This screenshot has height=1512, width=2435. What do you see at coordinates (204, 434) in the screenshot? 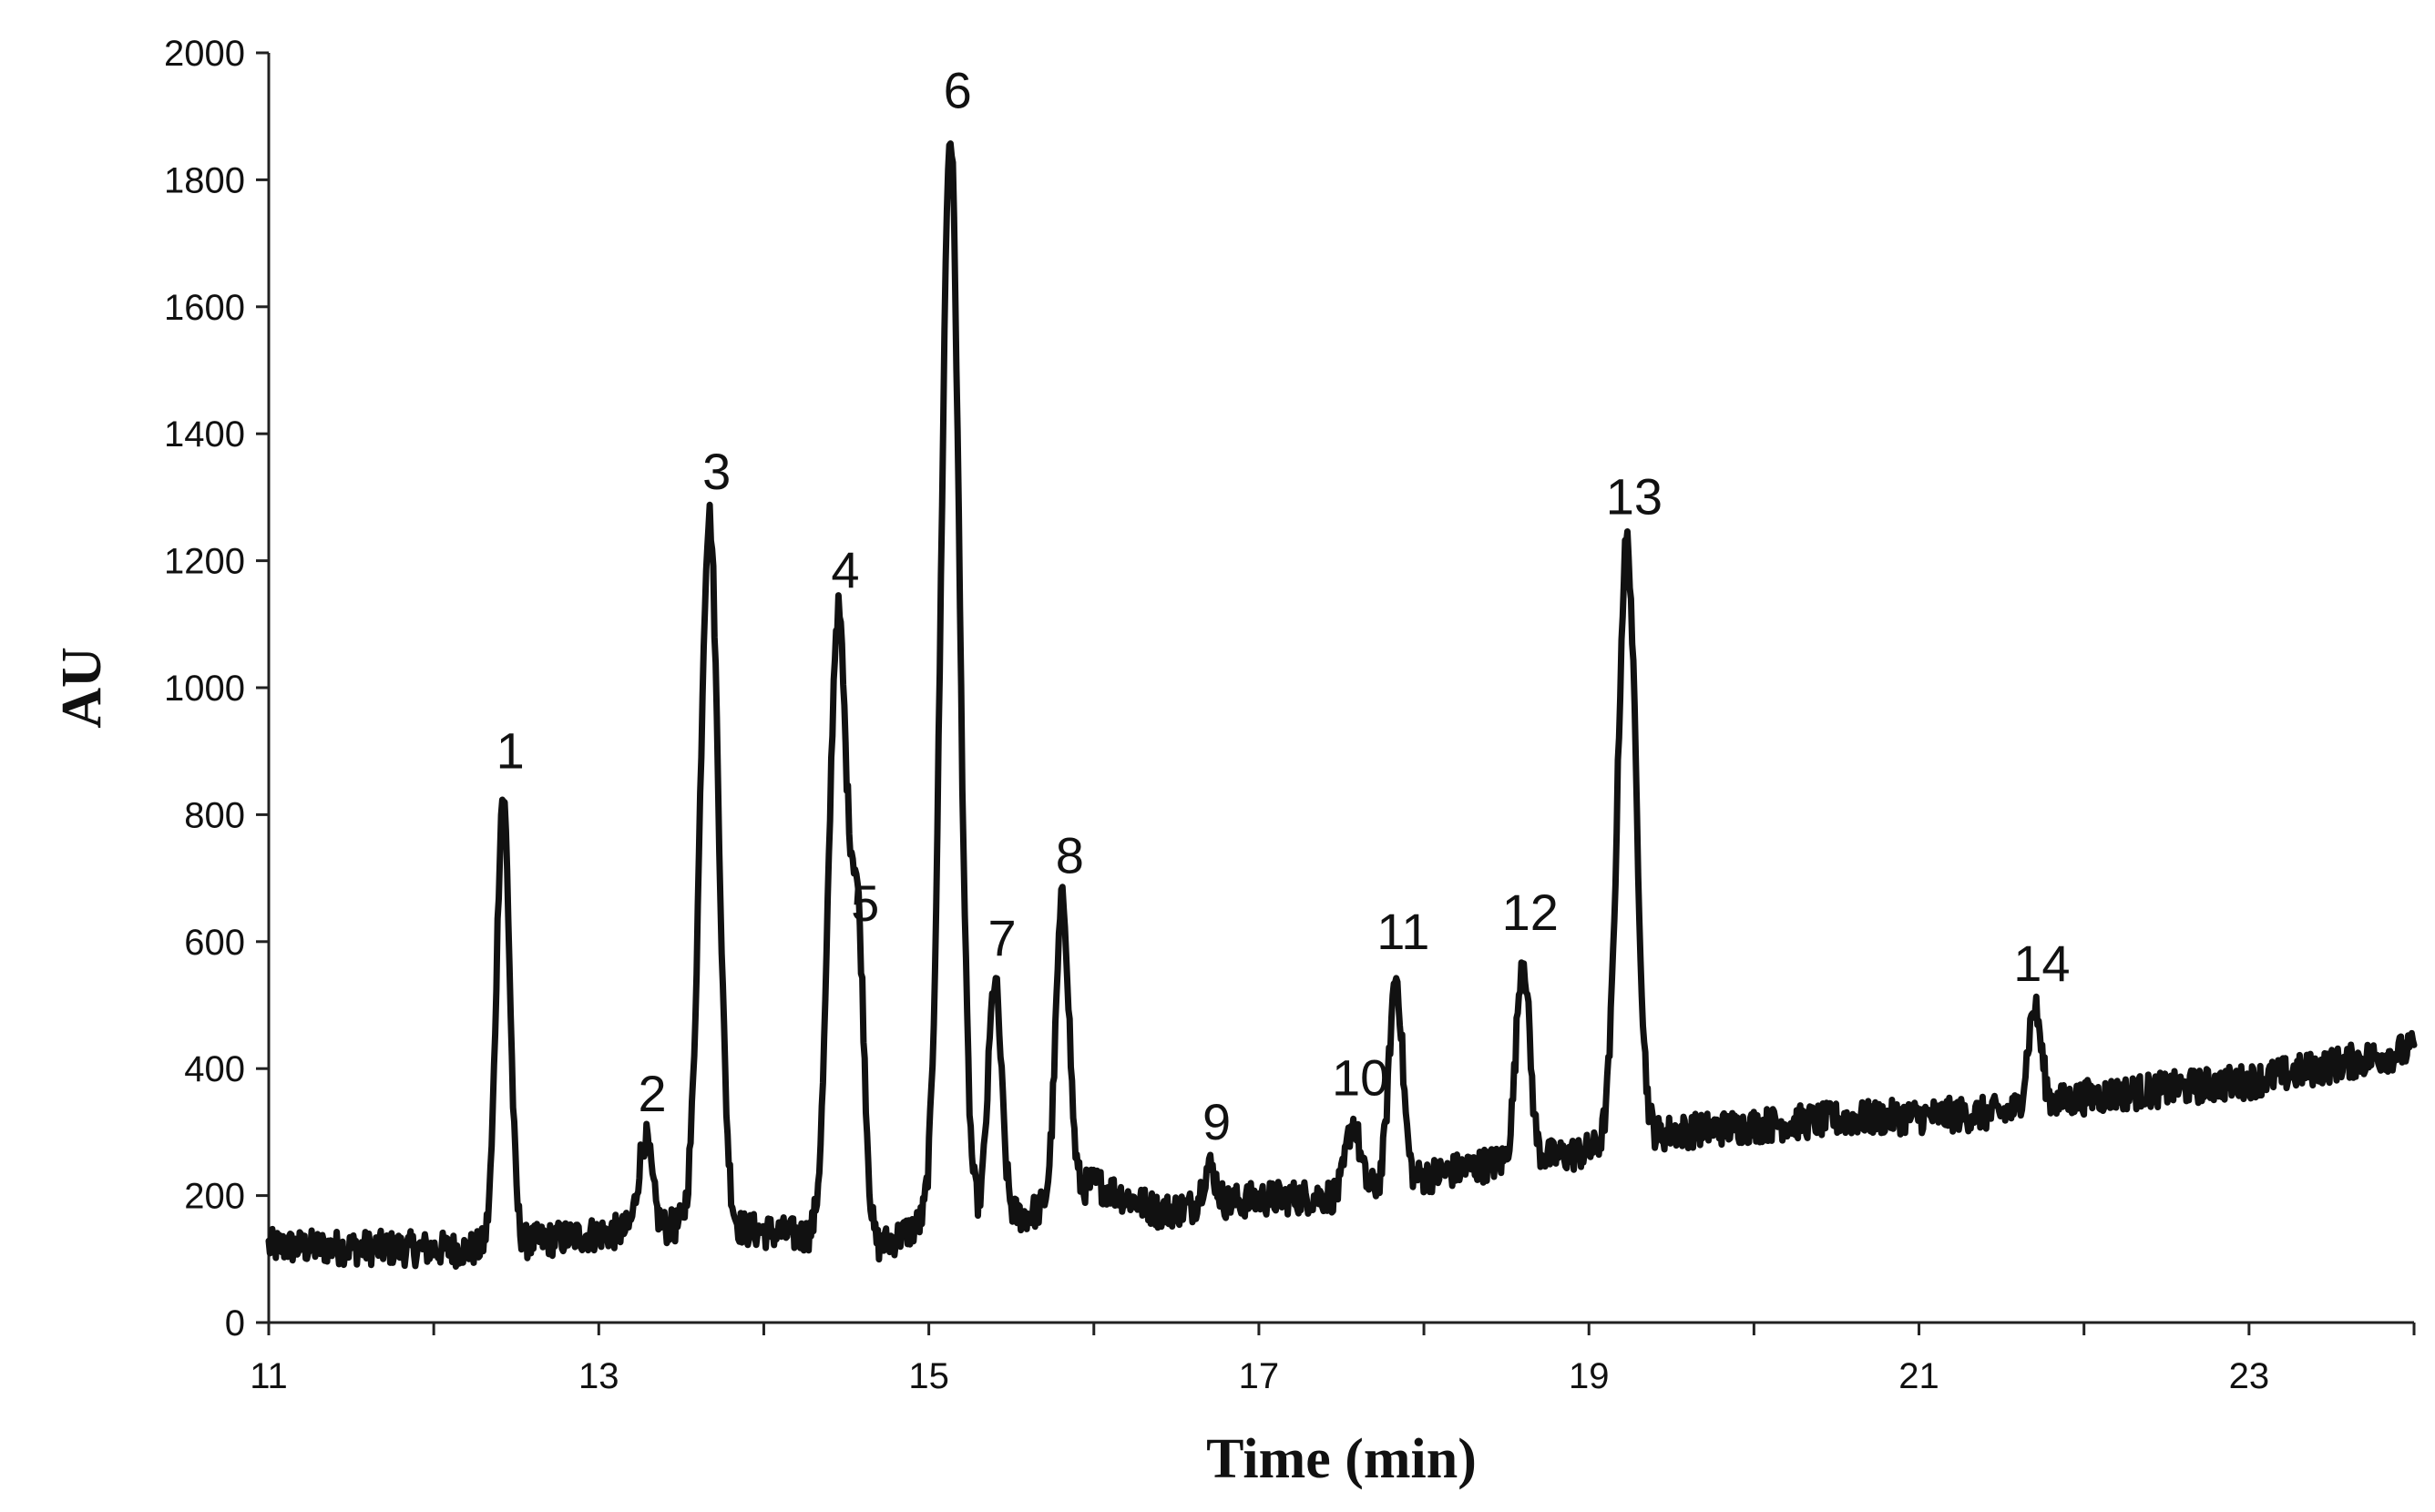
I see `y-tick-label: 1400` at bounding box center [204, 434].